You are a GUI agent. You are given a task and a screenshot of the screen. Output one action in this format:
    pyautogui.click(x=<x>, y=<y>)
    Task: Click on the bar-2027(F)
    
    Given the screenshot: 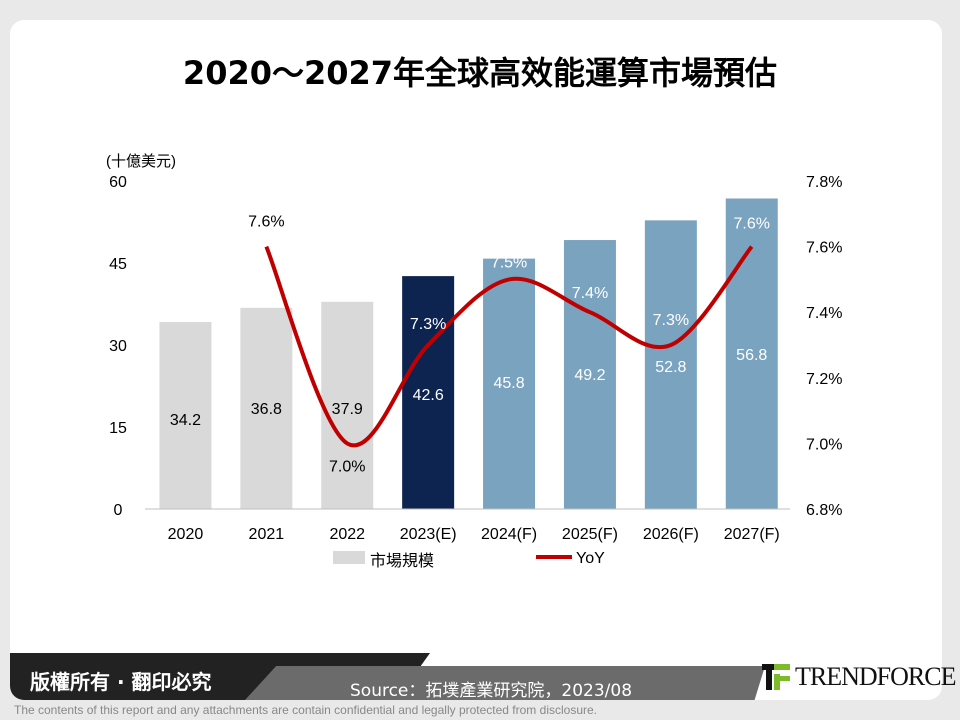 What is the action you would take?
    pyautogui.click(x=751, y=353)
    